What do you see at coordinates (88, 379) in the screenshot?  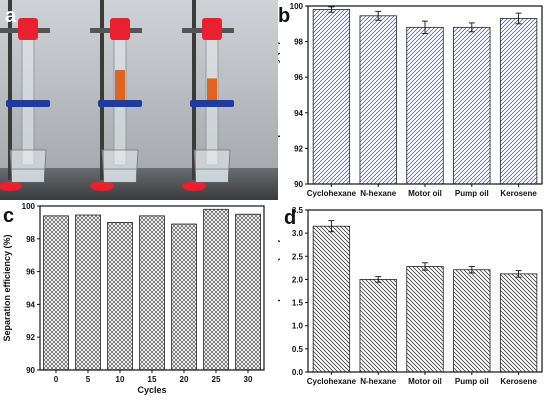 I see `x-tick-label: 5` at bounding box center [88, 379].